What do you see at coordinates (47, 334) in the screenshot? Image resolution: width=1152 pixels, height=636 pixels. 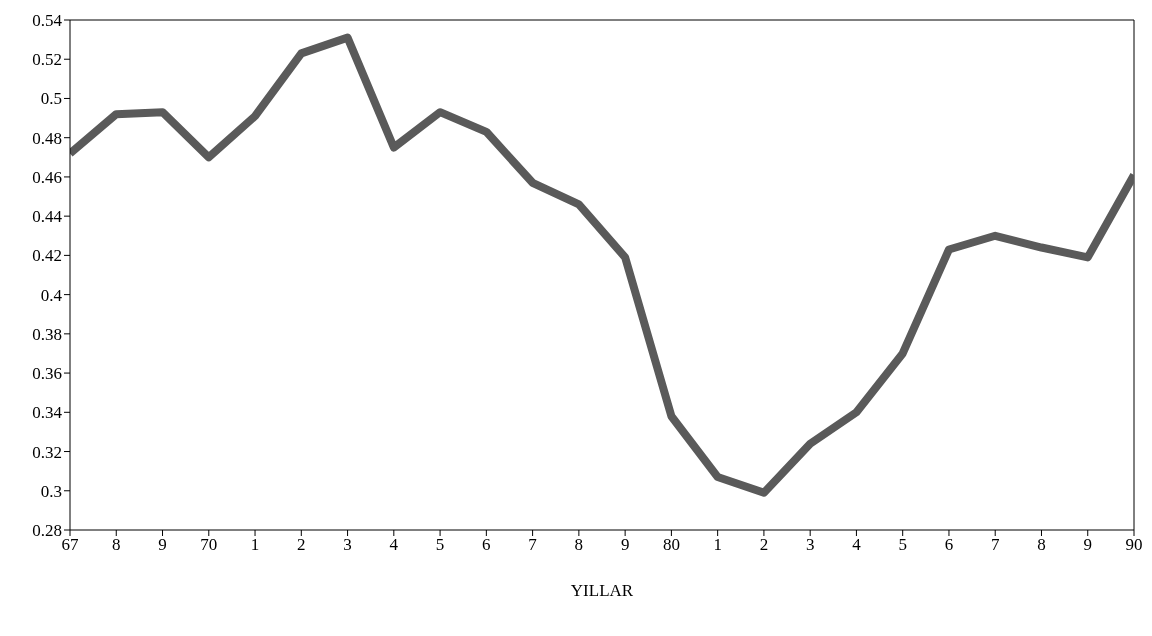 I see `y-tick-label: 0.38` at bounding box center [47, 334].